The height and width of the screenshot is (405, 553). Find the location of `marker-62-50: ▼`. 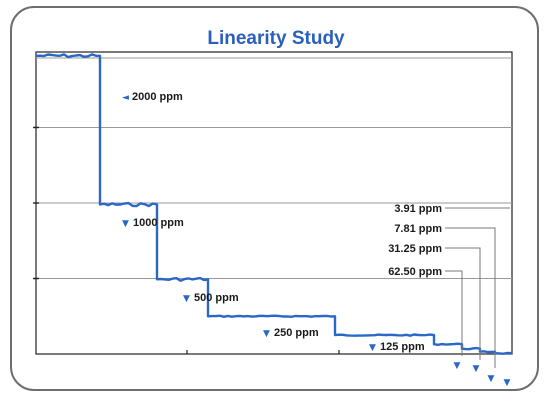

marker-62-50: ▼ is located at coordinates (457, 366).